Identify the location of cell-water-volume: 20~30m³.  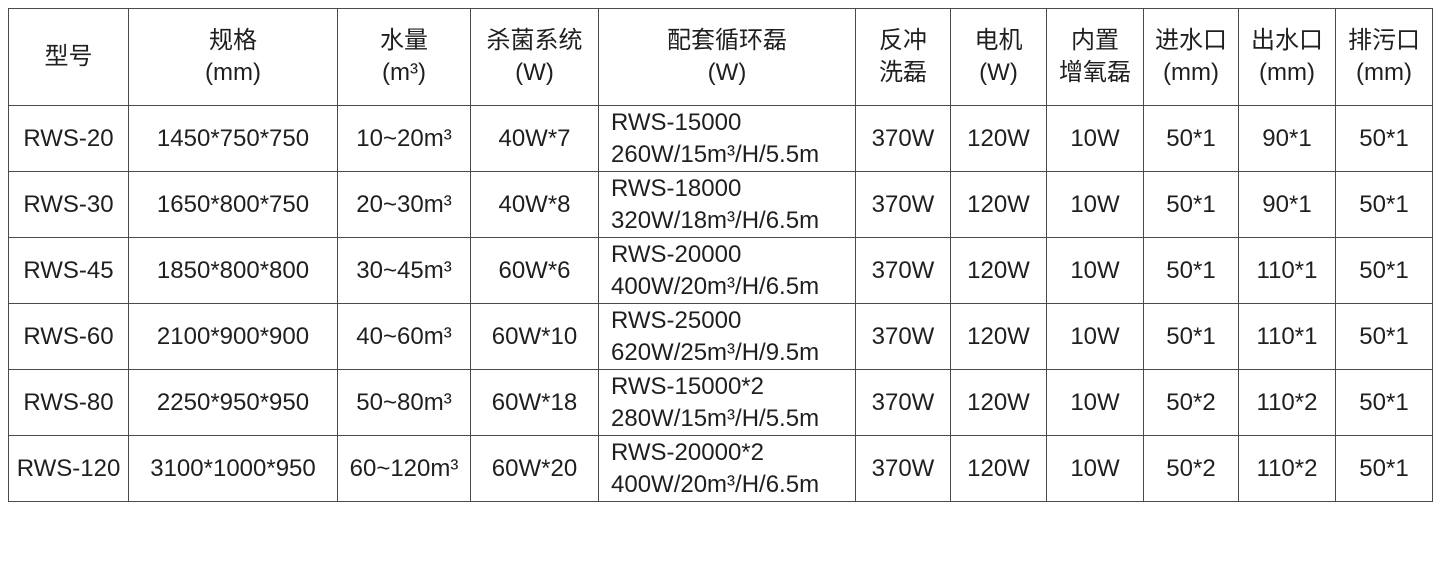
(404, 204).